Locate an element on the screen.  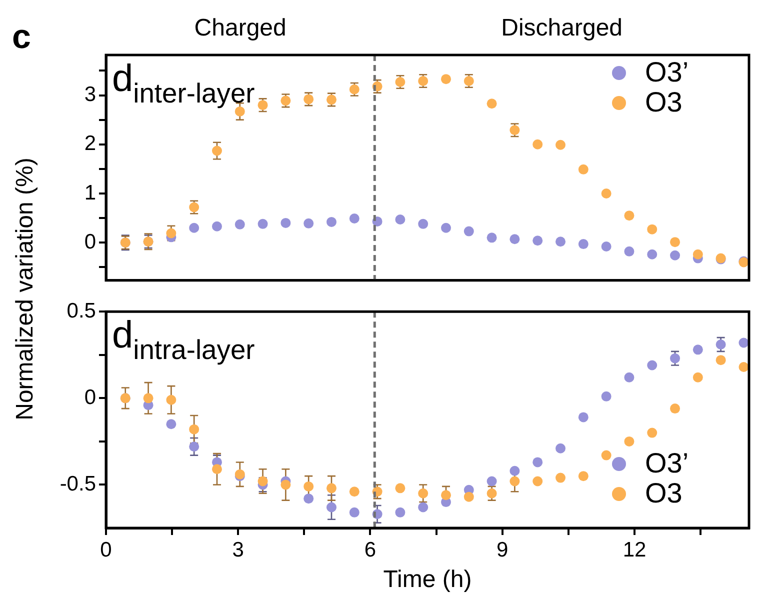
x-tick-label: 3 is located at coordinates (238, 550).